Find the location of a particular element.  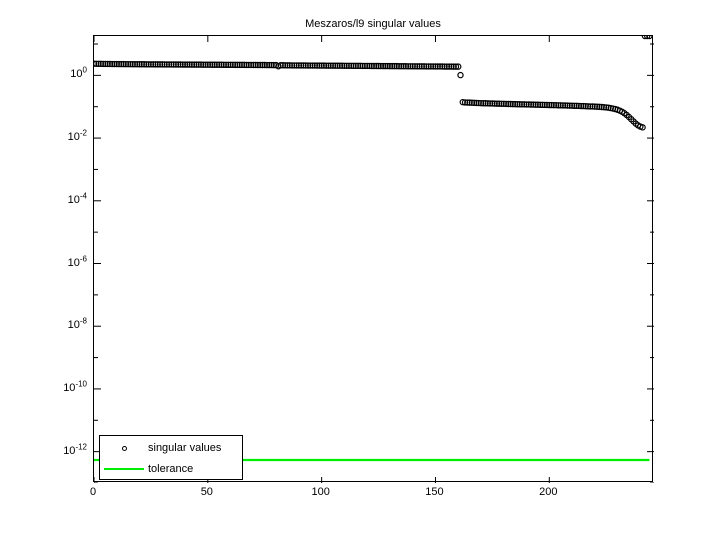

y-axis-tick-label: 10⁻¹² is located at coordinates (75, 449).